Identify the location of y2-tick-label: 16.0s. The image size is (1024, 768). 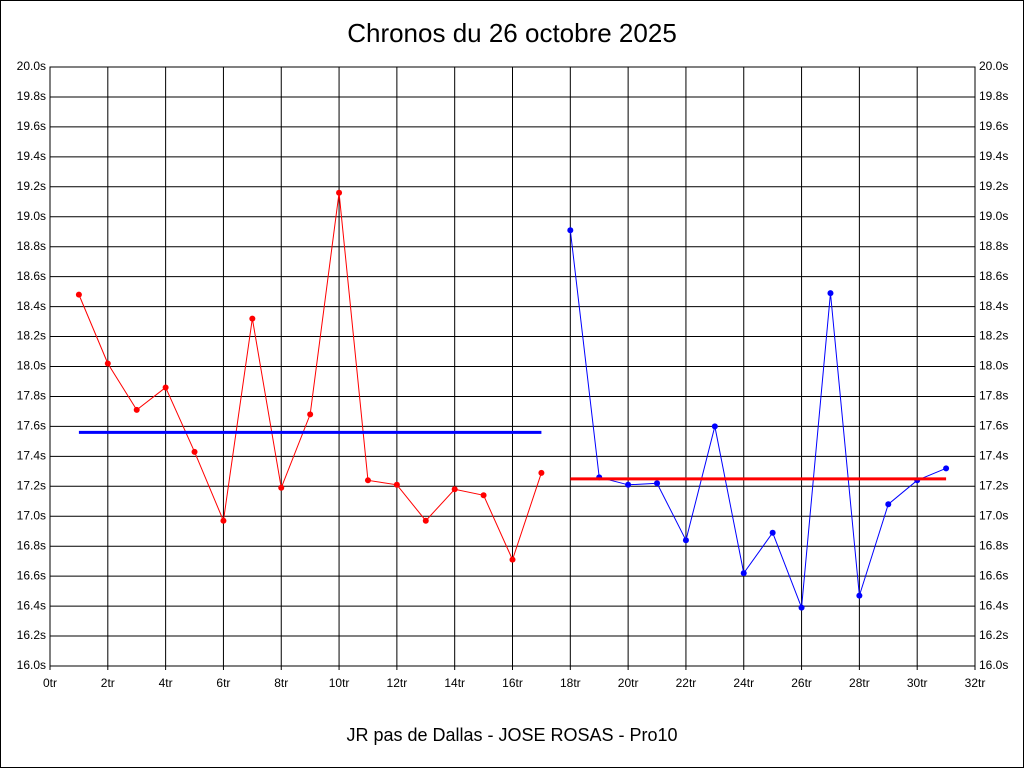
(993, 665).